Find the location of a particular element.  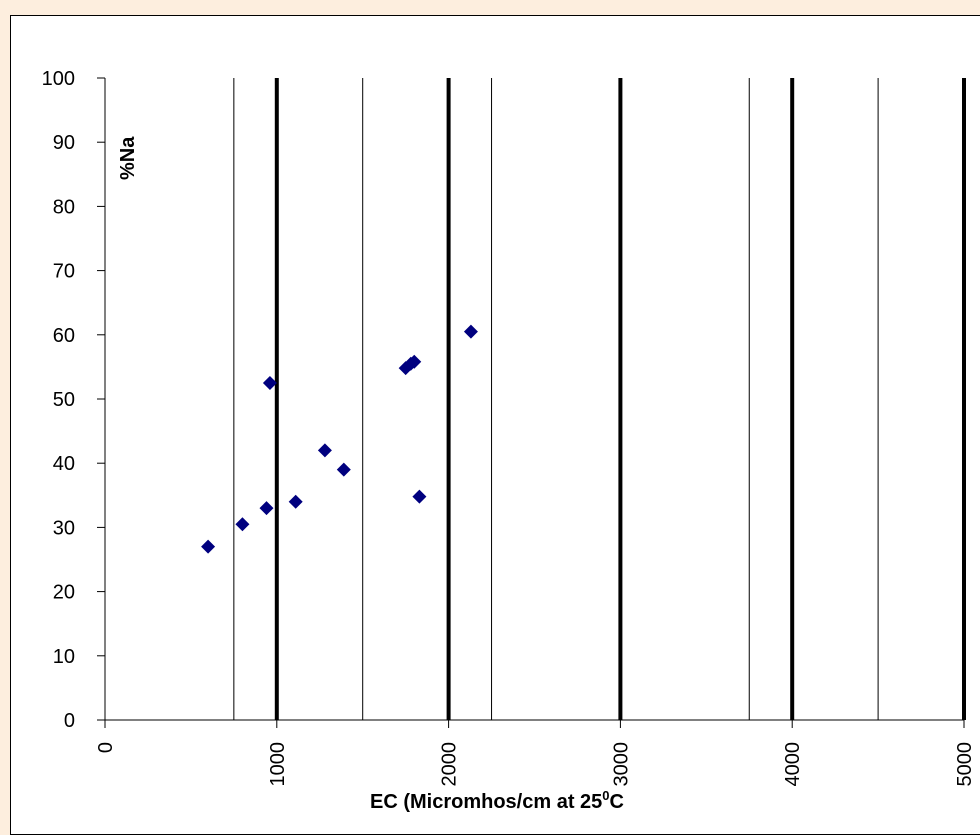

y-tick-labels: 0 10 20 30 40 50 60 70 80 90 100 is located at coordinates (58, 400).